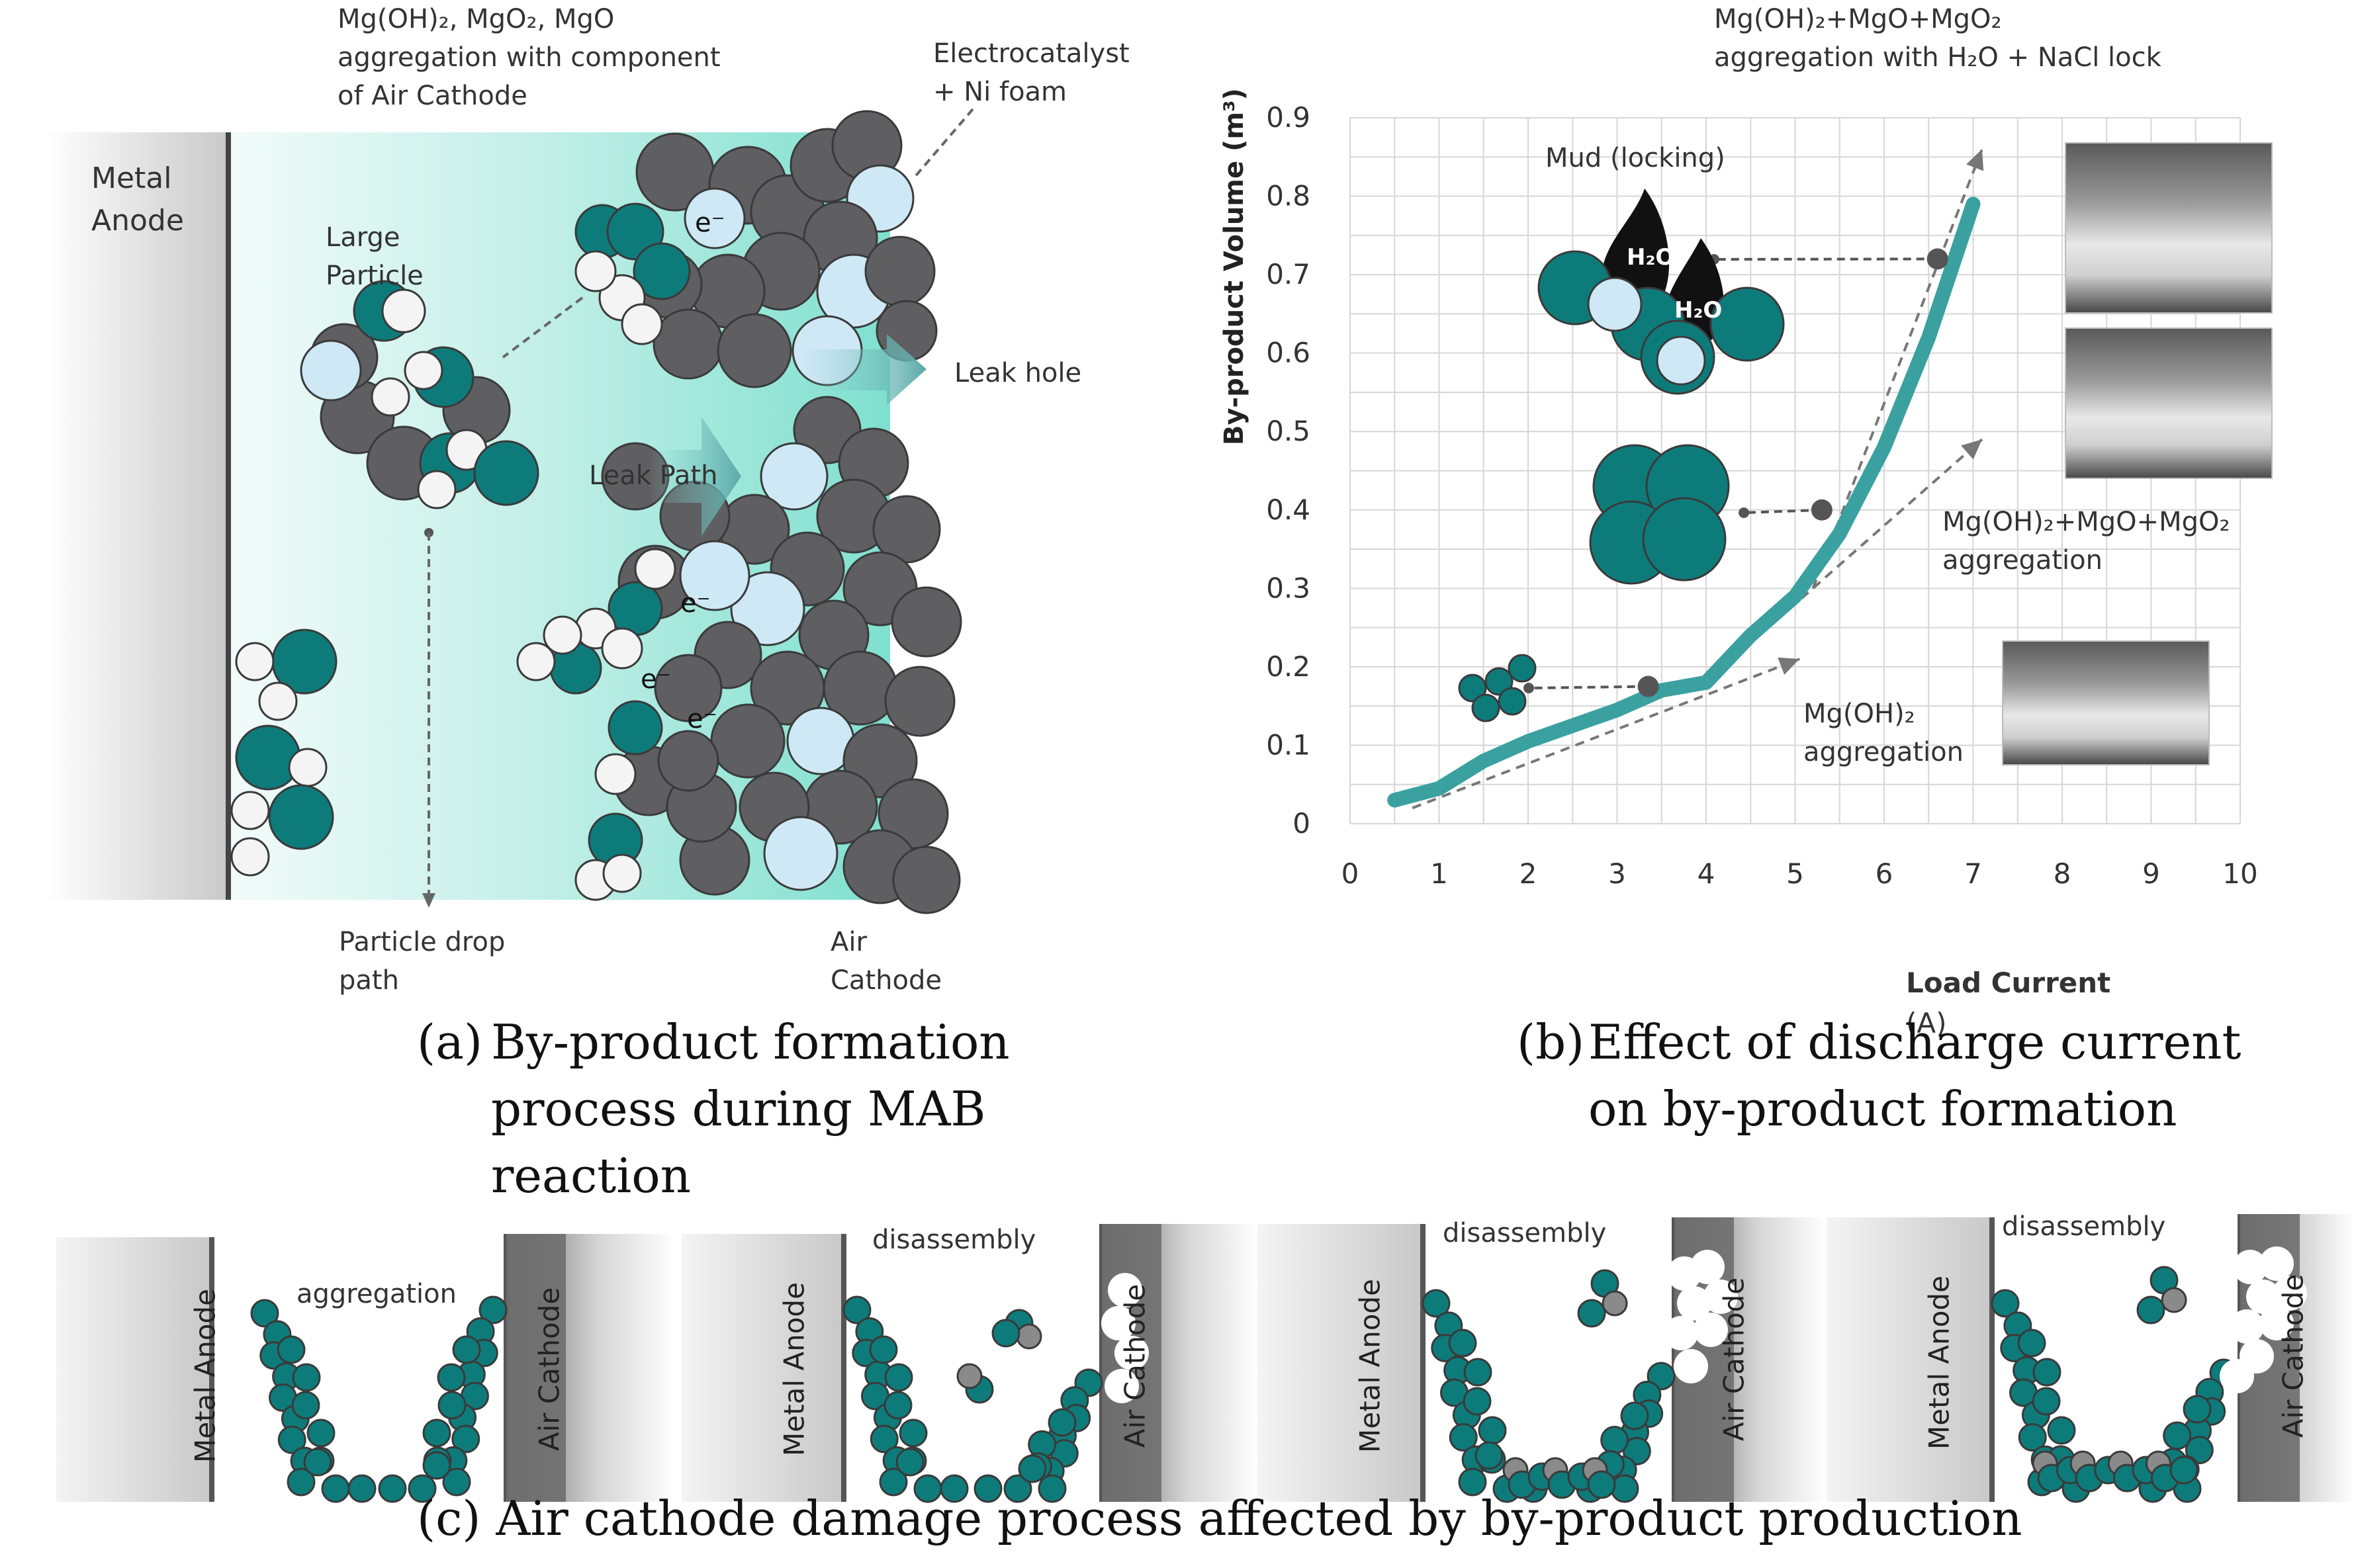 The height and width of the screenshot is (1568, 2354). Describe the element at coordinates (1744, 512) in the screenshot. I see `leader-end-dot` at that location.